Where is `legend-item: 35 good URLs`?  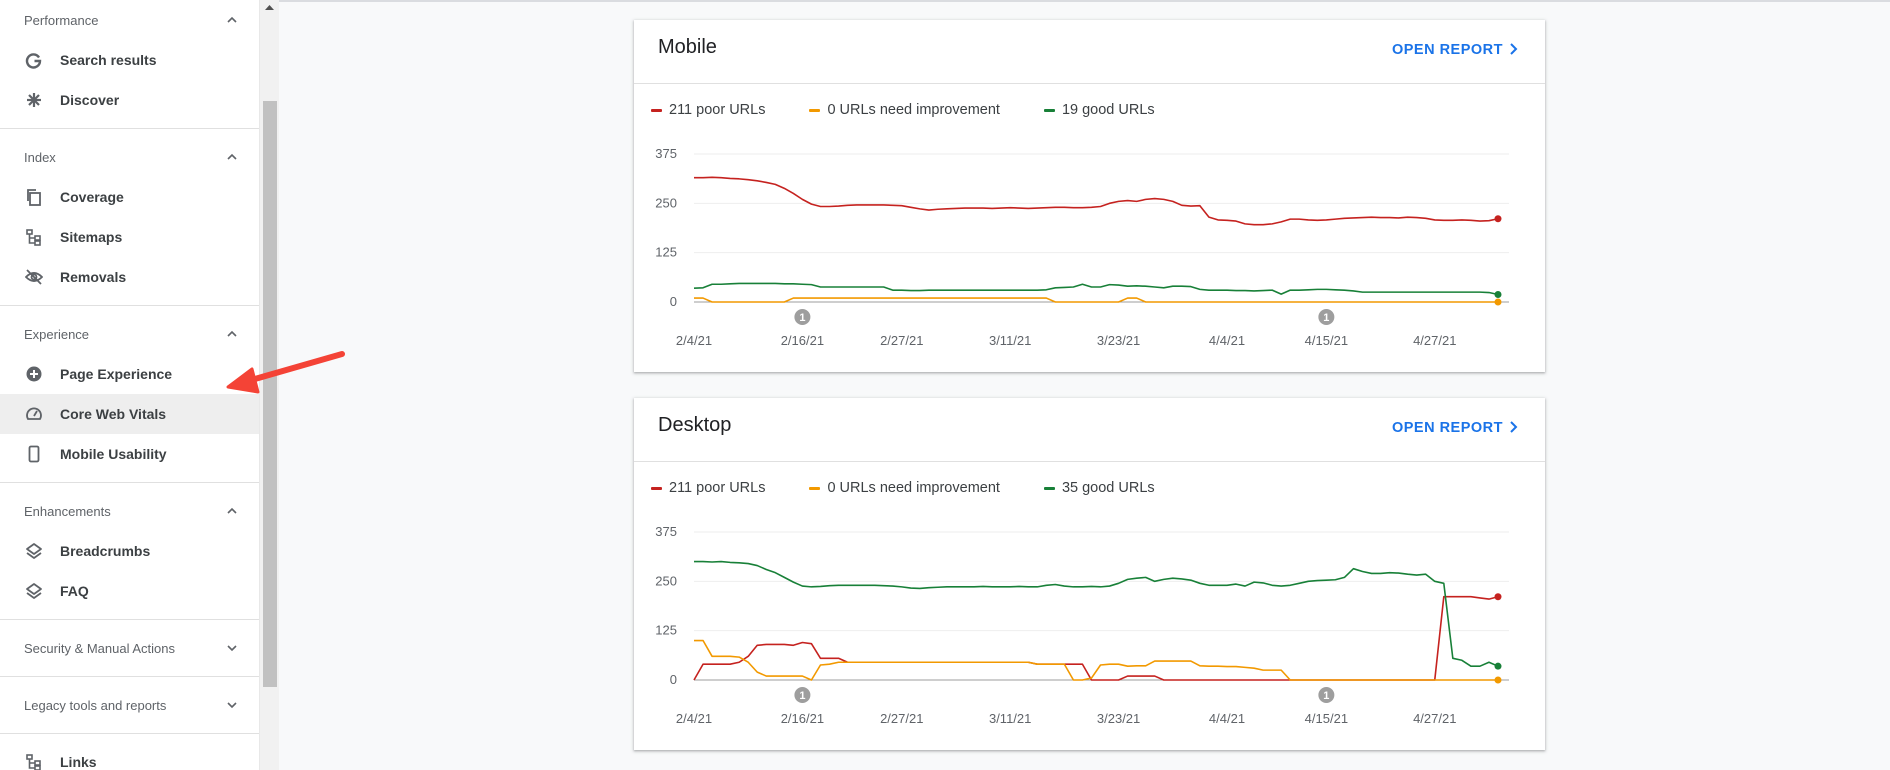
legend-item: 35 good URLs is located at coordinates (1099, 488).